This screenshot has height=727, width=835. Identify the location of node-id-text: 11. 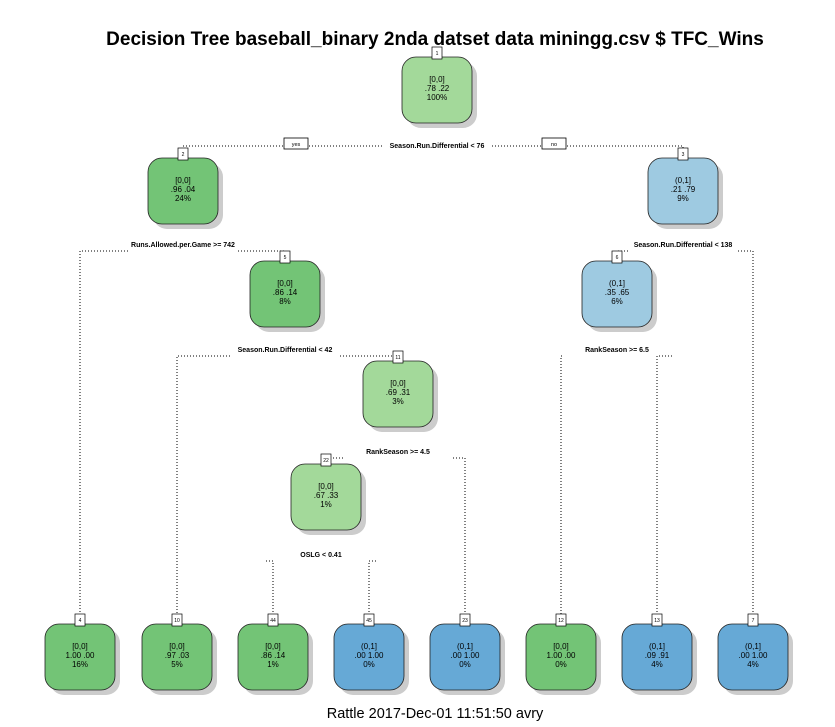
(397, 358).